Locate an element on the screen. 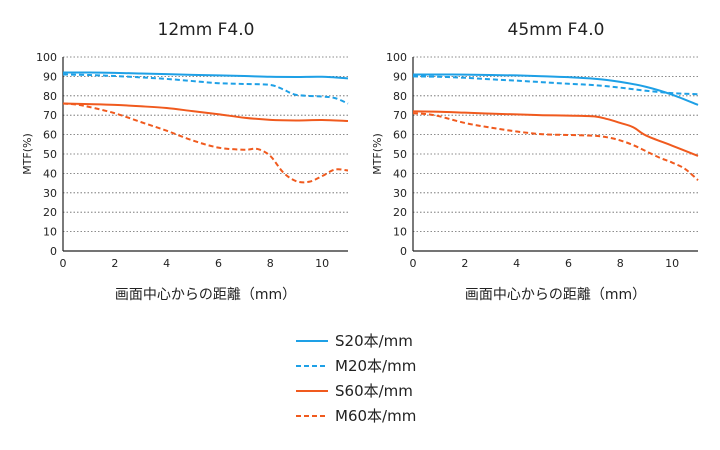 The width and height of the screenshot is (720, 450). legend-label: M60本/mm is located at coordinates (375, 416).